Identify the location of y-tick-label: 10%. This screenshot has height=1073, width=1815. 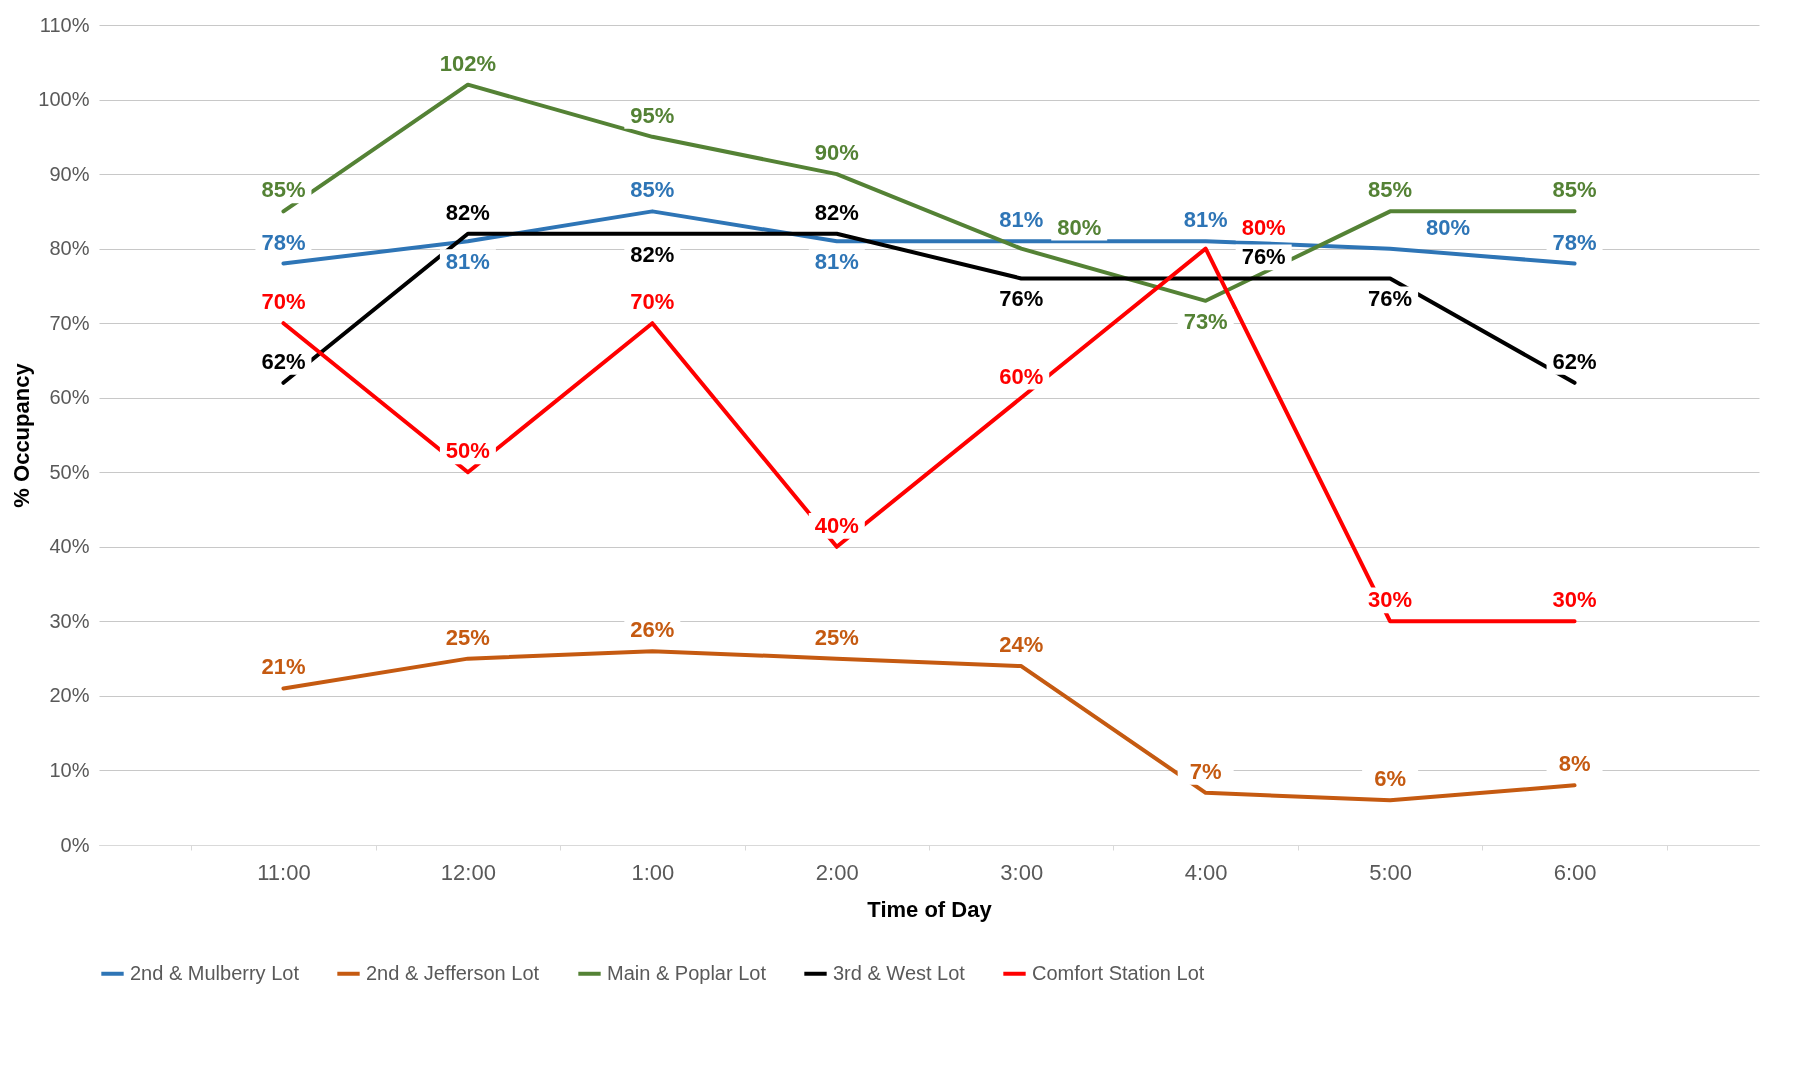
(69, 769).